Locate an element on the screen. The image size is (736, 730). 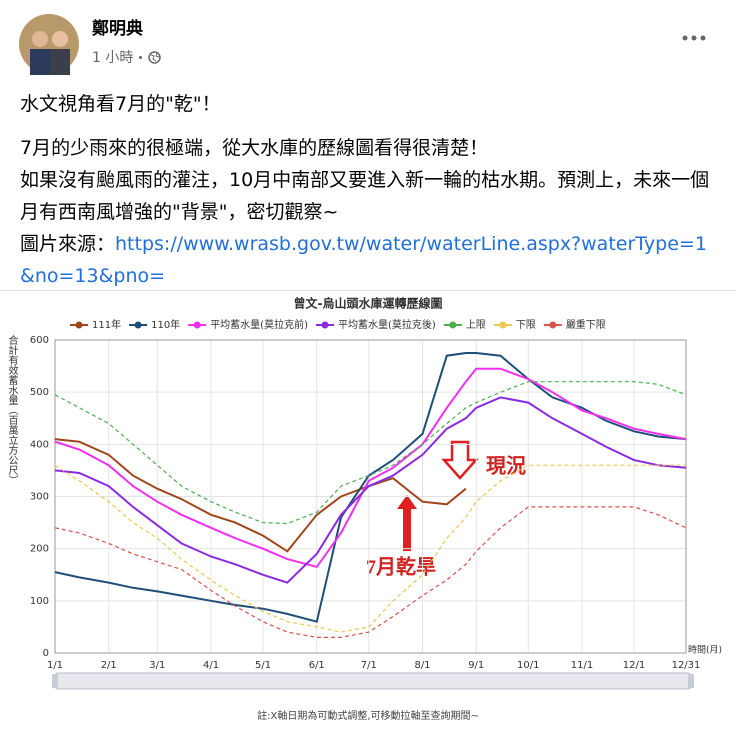
chart-note: 註:X軸日期為可動式調整,可移動拉軸至查詢期間~ is located at coordinates (368, 715).